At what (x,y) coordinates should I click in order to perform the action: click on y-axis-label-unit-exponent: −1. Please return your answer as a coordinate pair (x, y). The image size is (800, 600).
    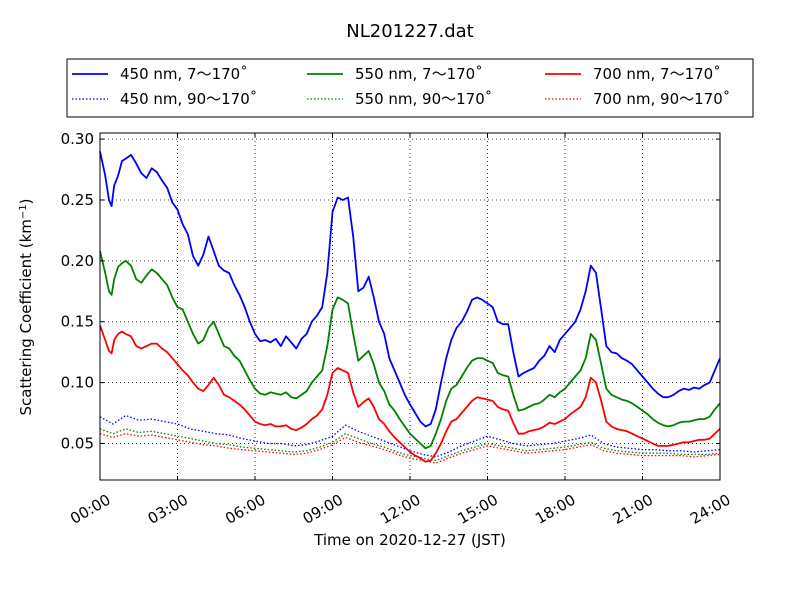
    Looking at the image, I should click on (23, 211).